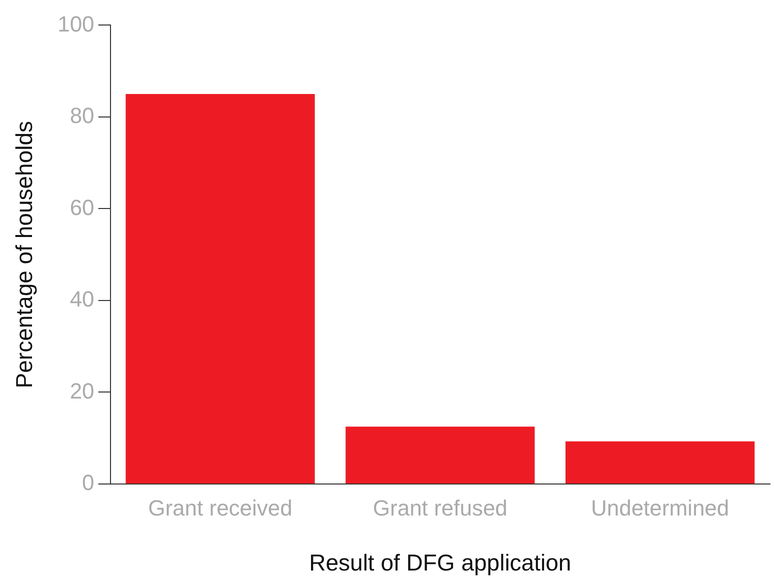 This screenshot has height=582, width=774. What do you see at coordinates (82, 391) in the screenshot?
I see `y-tick-label: 20` at bounding box center [82, 391].